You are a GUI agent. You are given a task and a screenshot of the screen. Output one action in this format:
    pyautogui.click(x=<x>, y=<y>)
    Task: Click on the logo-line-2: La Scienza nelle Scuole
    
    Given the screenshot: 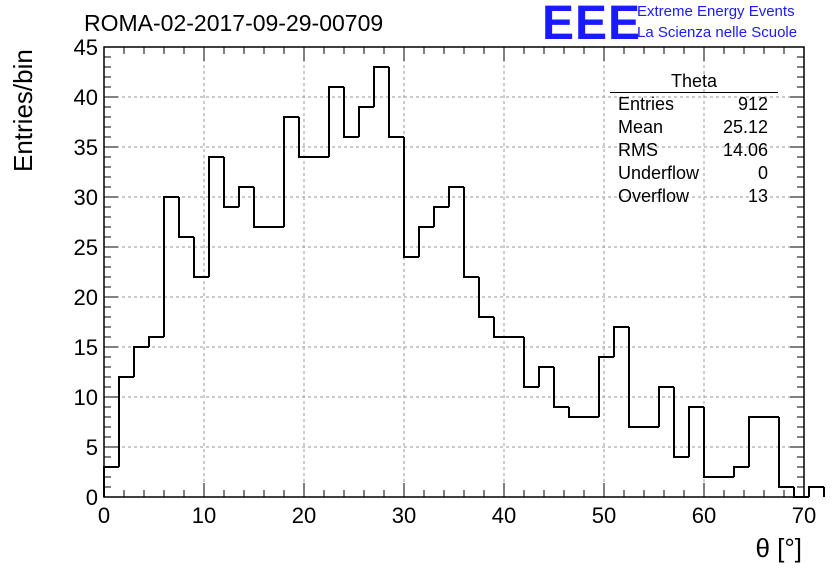 What is the action you would take?
    pyautogui.click(x=717, y=32)
    